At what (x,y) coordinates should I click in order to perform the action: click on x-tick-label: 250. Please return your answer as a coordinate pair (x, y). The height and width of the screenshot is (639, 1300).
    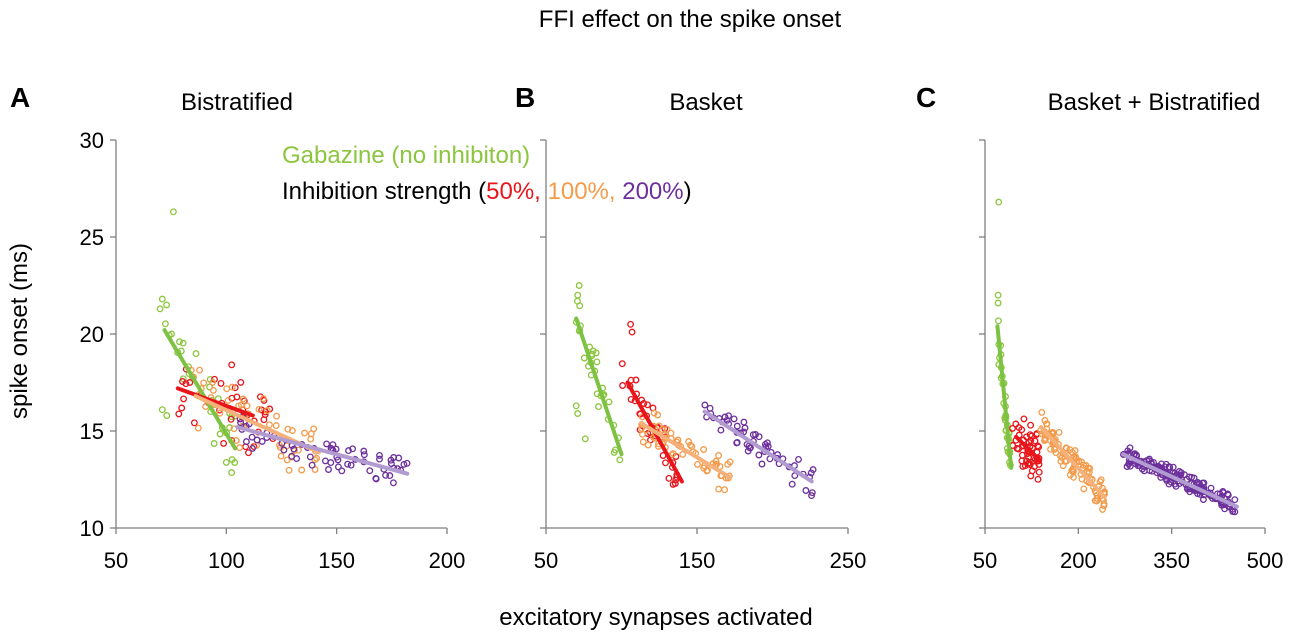
    Looking at the image, I should click on (848, 560).